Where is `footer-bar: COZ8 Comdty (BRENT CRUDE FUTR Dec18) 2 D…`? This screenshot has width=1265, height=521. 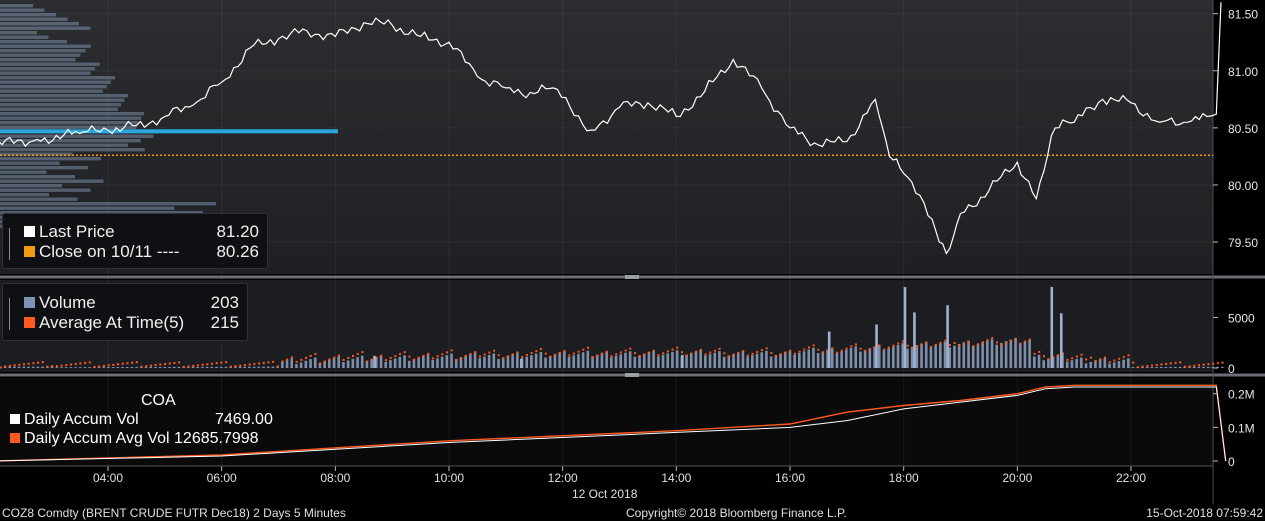
footer-bar: COZ8 Comdty (BRENT CRUDE FUTR Dec18) 2 D… is located at coordinates (632, 512).